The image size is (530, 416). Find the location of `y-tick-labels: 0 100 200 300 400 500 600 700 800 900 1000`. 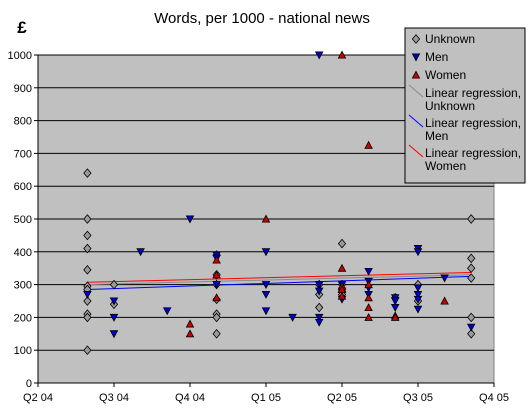

y-tick-labels: 0 100 200 300 400 500 600 700 800 900 1000 is located at coordinates (20, 220).